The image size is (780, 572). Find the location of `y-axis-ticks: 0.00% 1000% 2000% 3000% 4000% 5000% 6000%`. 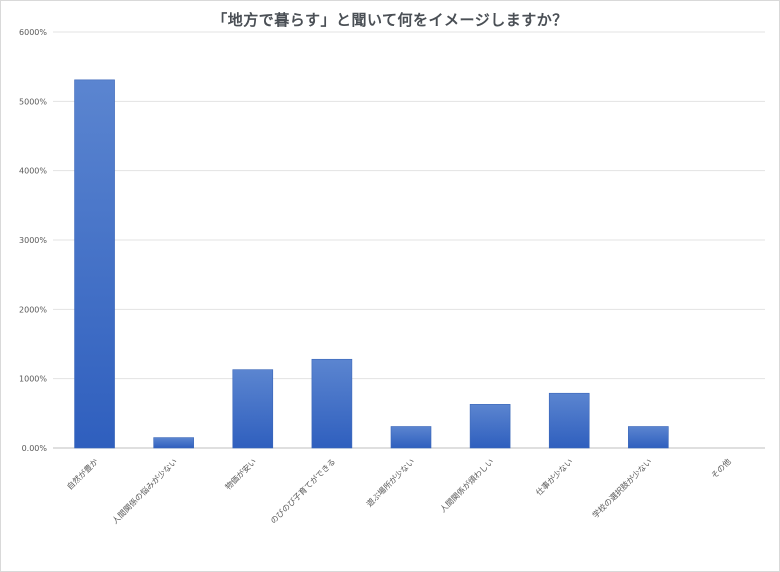

y-axis-ticks: 0.00% 1000% 2000% 3000% 4000% 5000% 6000% is located at coordinates (33, 240).